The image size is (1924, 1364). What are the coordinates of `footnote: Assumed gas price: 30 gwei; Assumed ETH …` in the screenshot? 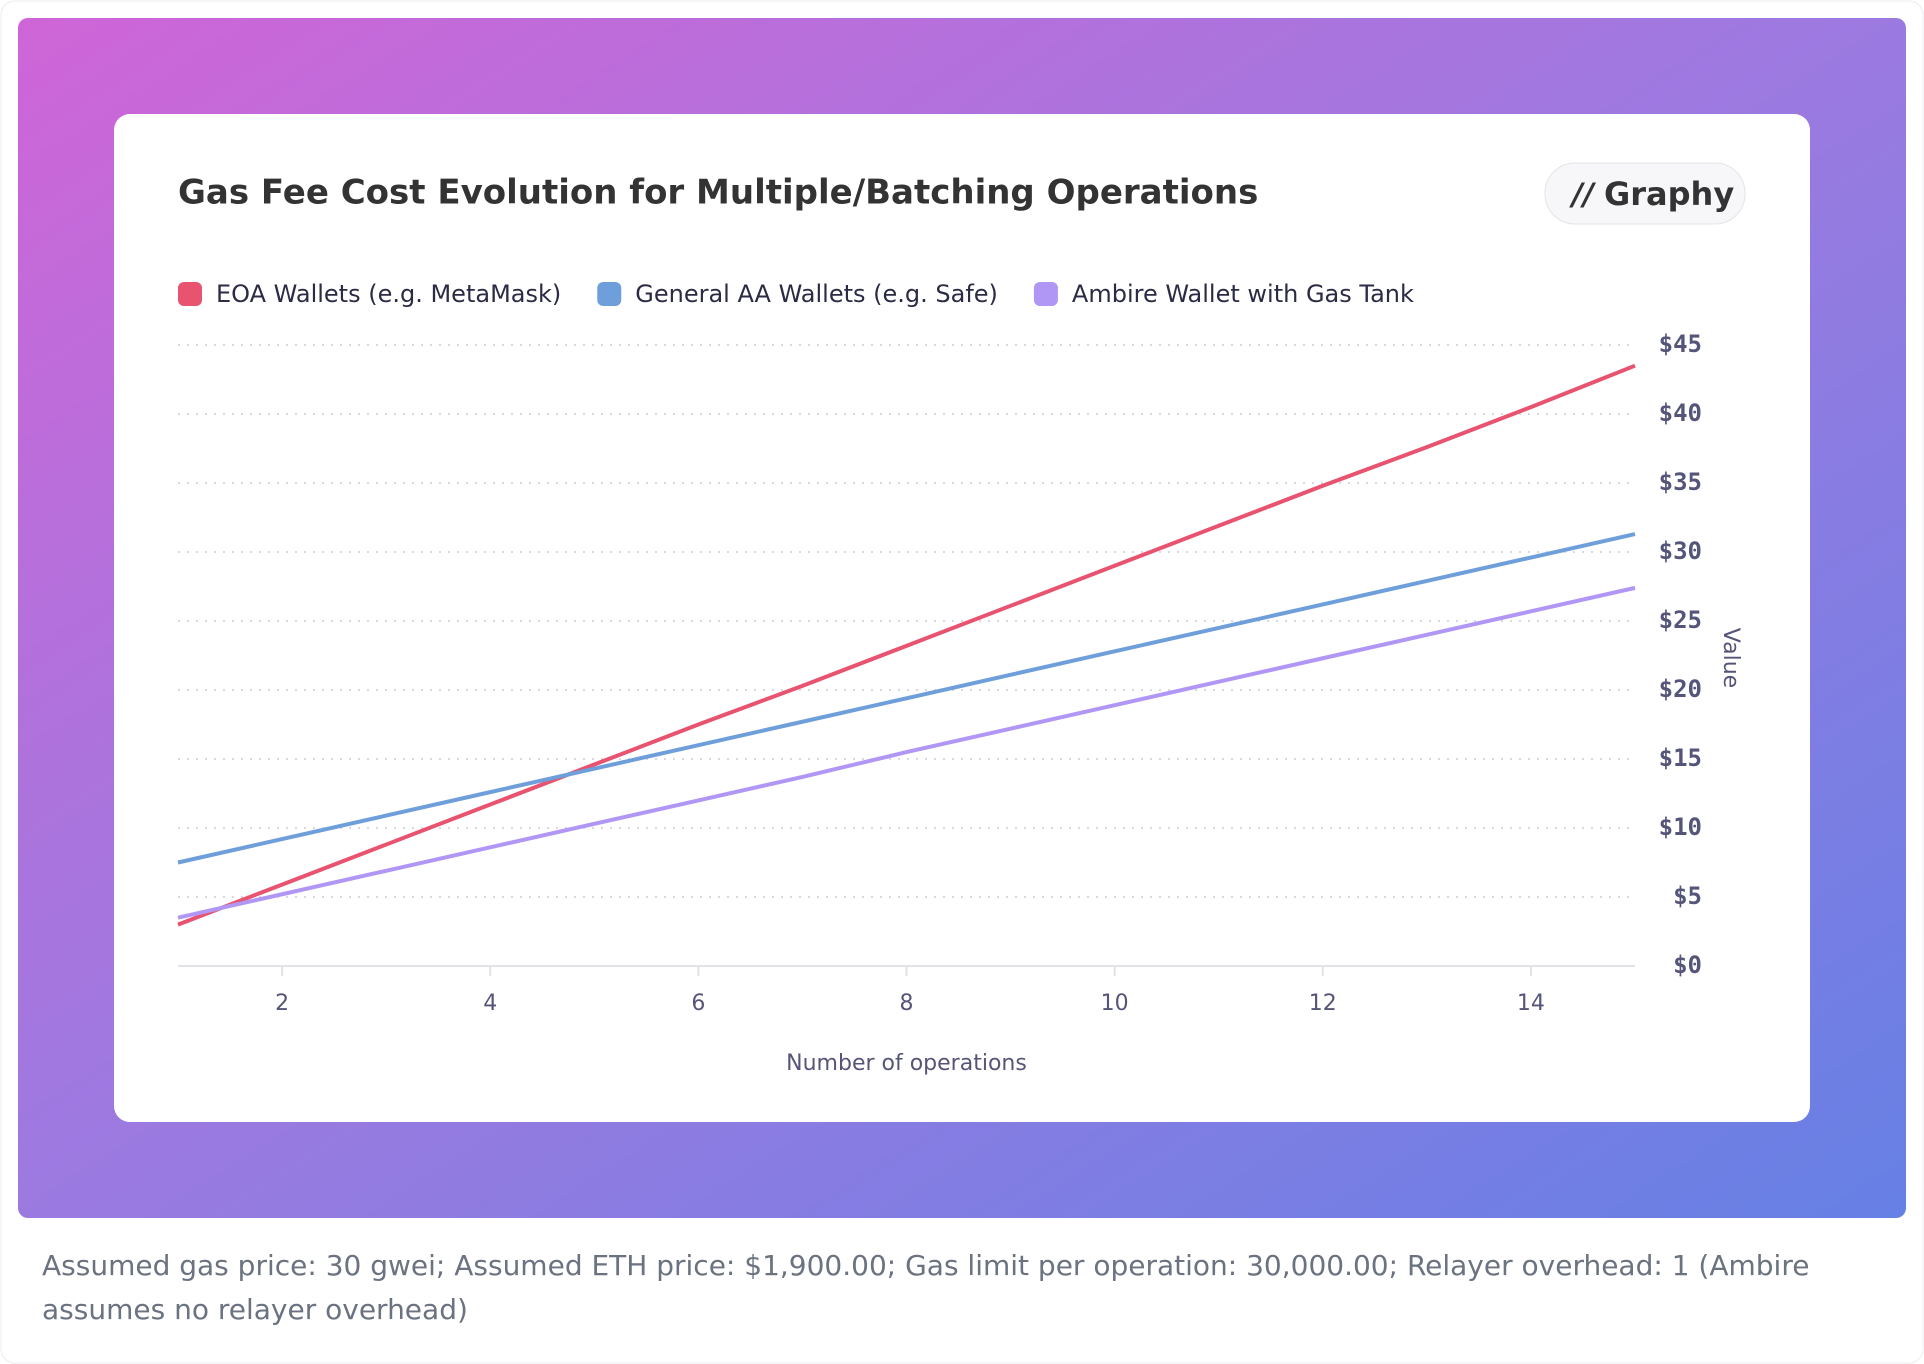 It's located at (926, 1287).